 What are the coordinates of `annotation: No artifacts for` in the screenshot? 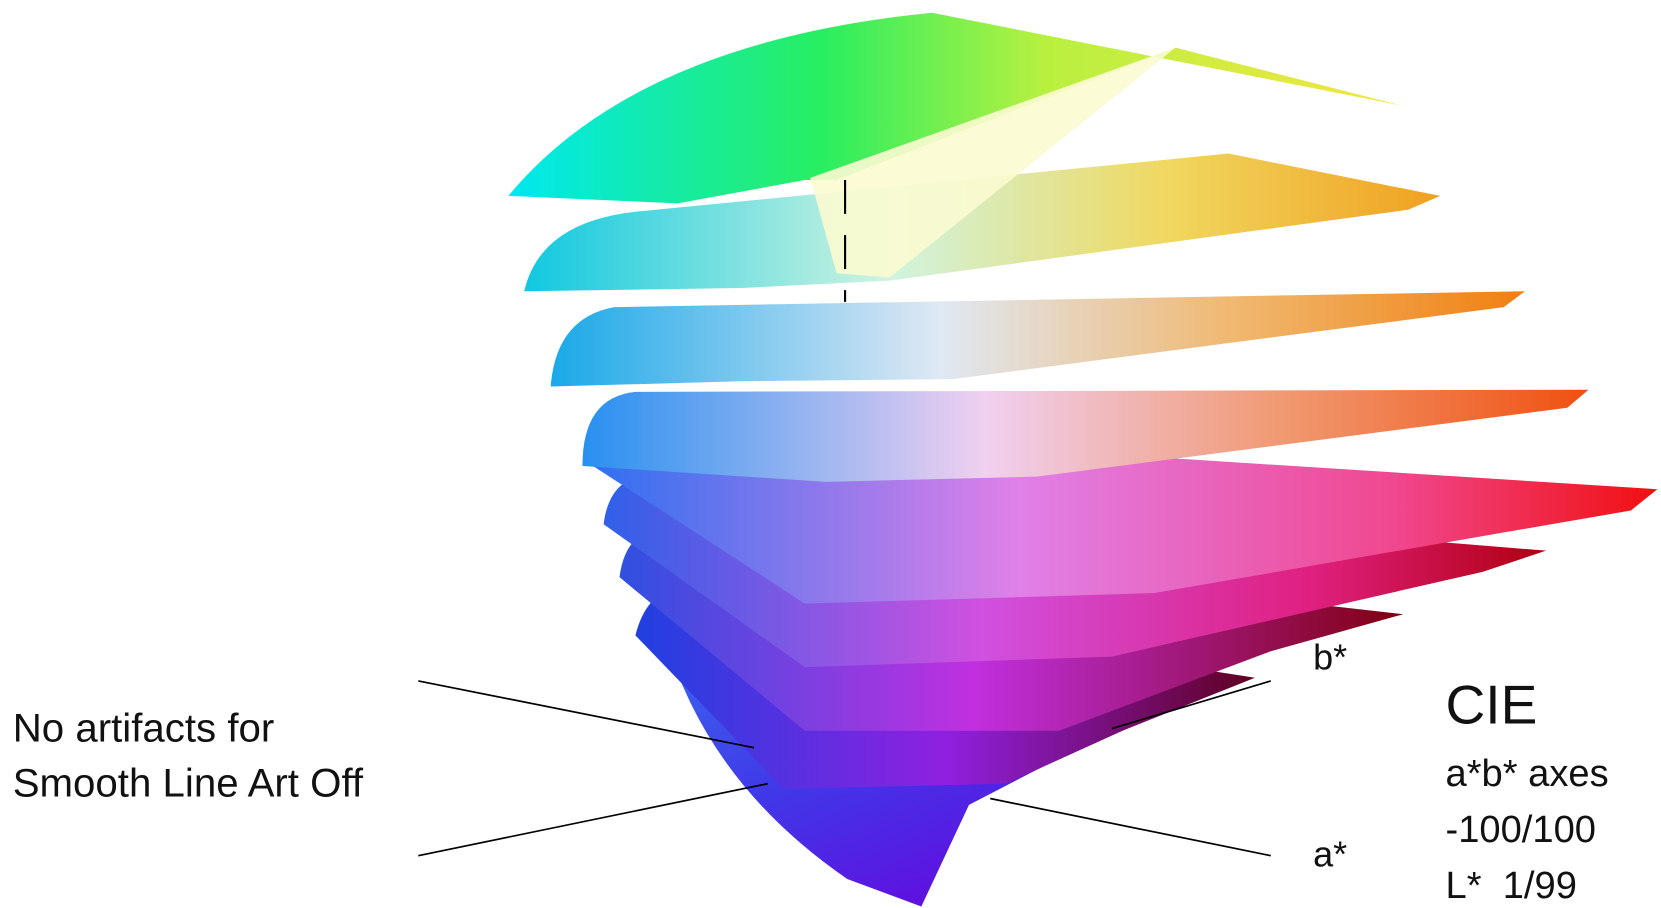 It's located at (144, 727).